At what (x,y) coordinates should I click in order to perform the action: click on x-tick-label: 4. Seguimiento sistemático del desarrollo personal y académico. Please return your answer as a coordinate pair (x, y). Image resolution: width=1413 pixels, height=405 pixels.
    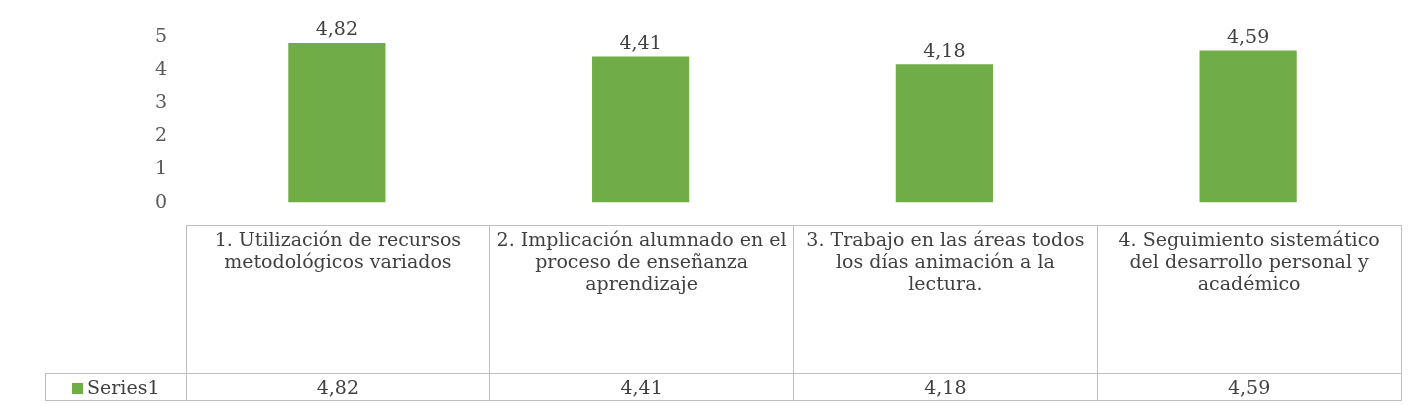
    Looking at the image, I should click on (1249, 299).